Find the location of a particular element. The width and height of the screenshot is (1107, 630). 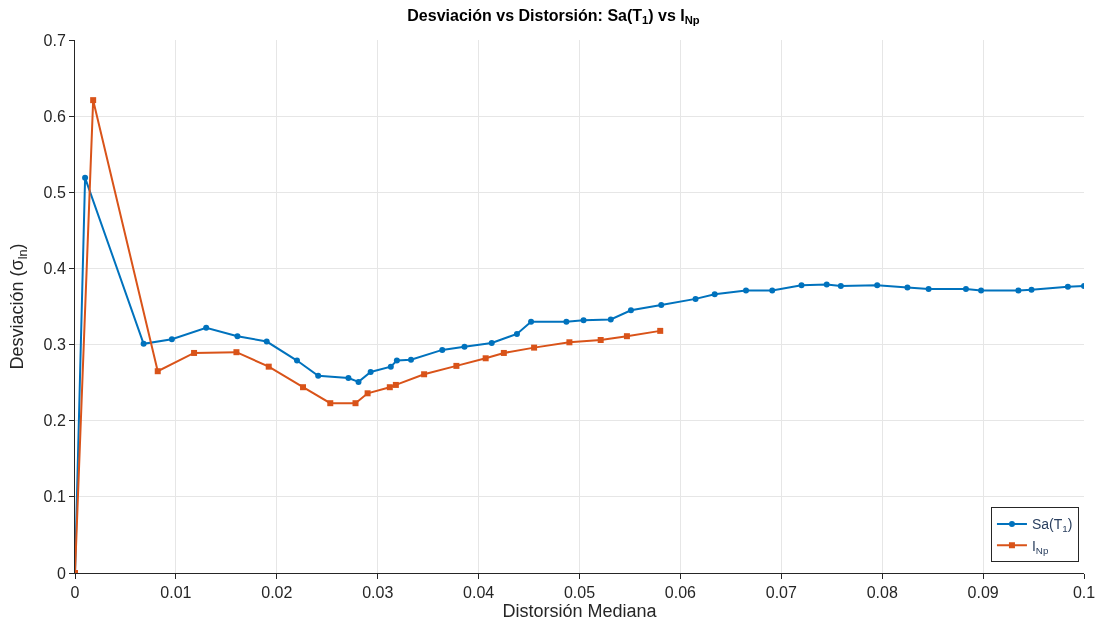

x-tick-label: 0.01 is located at coordinates (176, 593).